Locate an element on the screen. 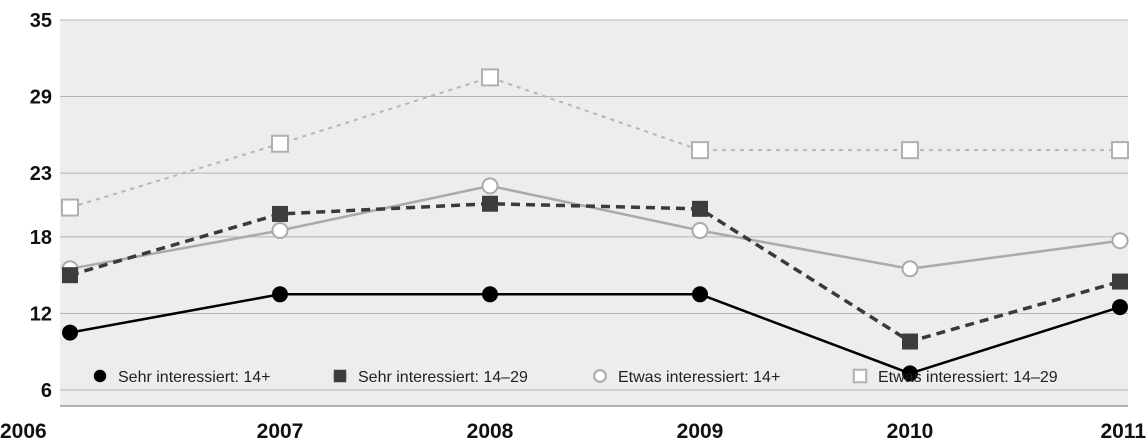 The image size is (1148, 443). legend-label: Etwas interessiert: 14–29 is located at coordinates (968, 377).